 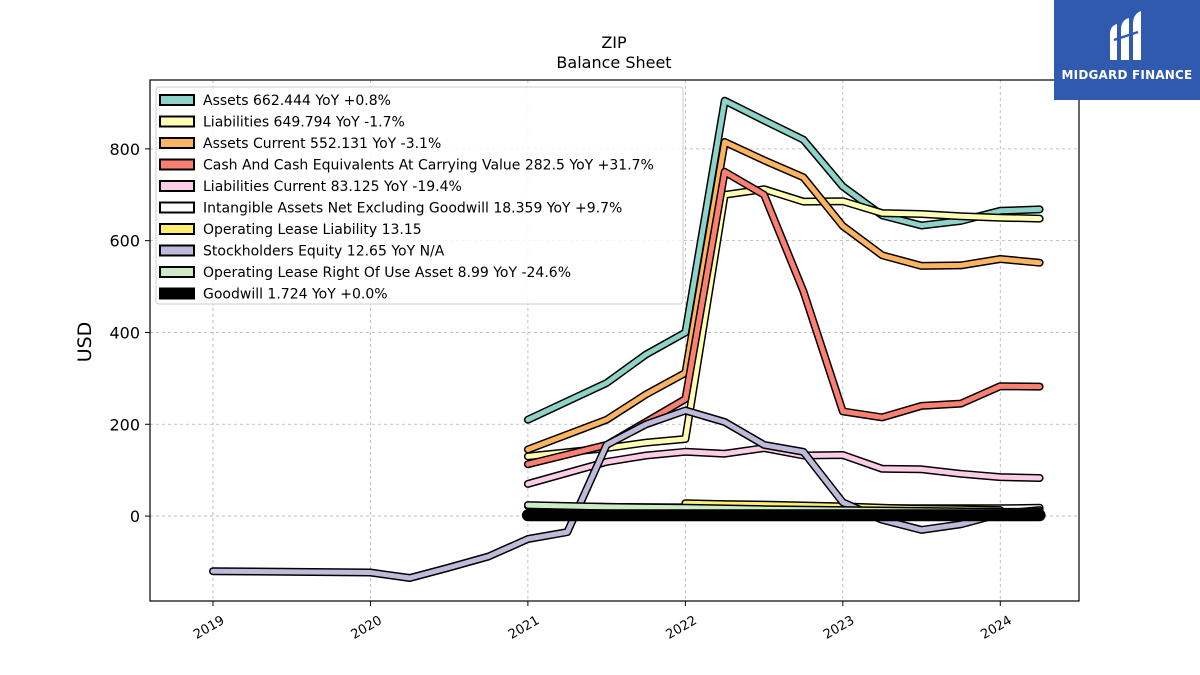 What do you see at coordinates (295, 295) in the screenshot?
I see `legend-label: Goodwill 1.724 YoY +0.0%` at bounding box center [295, 295].